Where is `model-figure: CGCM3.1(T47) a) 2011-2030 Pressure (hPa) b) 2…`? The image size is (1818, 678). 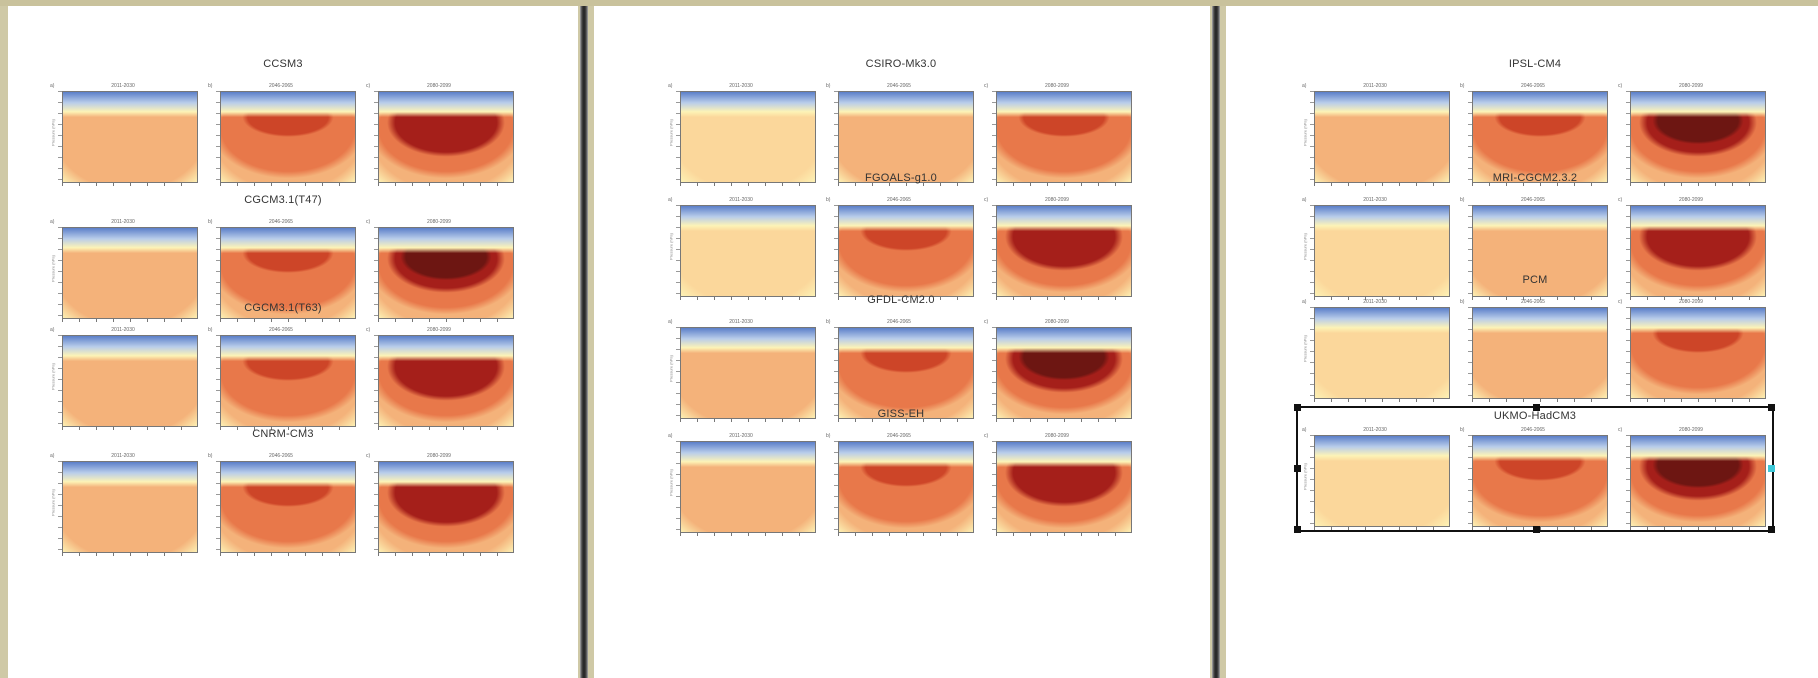
model-figure: CGCM3.1(T47) a) 2011-2030 Pressure (hPa) b) 2… is located at coordinates (283, 263).